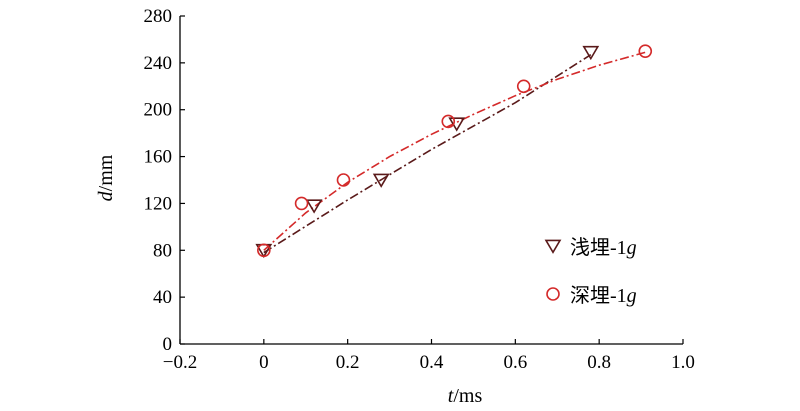 Image resolution: width=800 pixels, height=411 pixels. I want to click on legend-label-1: 浅埋-1g, so click(603, 247).